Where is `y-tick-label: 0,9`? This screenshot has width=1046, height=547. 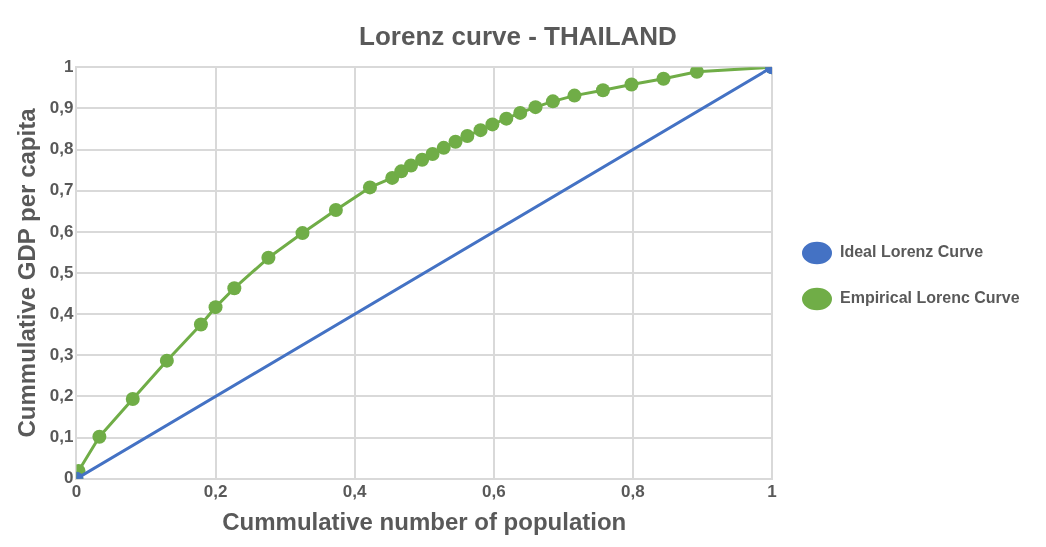
y-tick-label: 0,9 is located at coordinates (61, 108).